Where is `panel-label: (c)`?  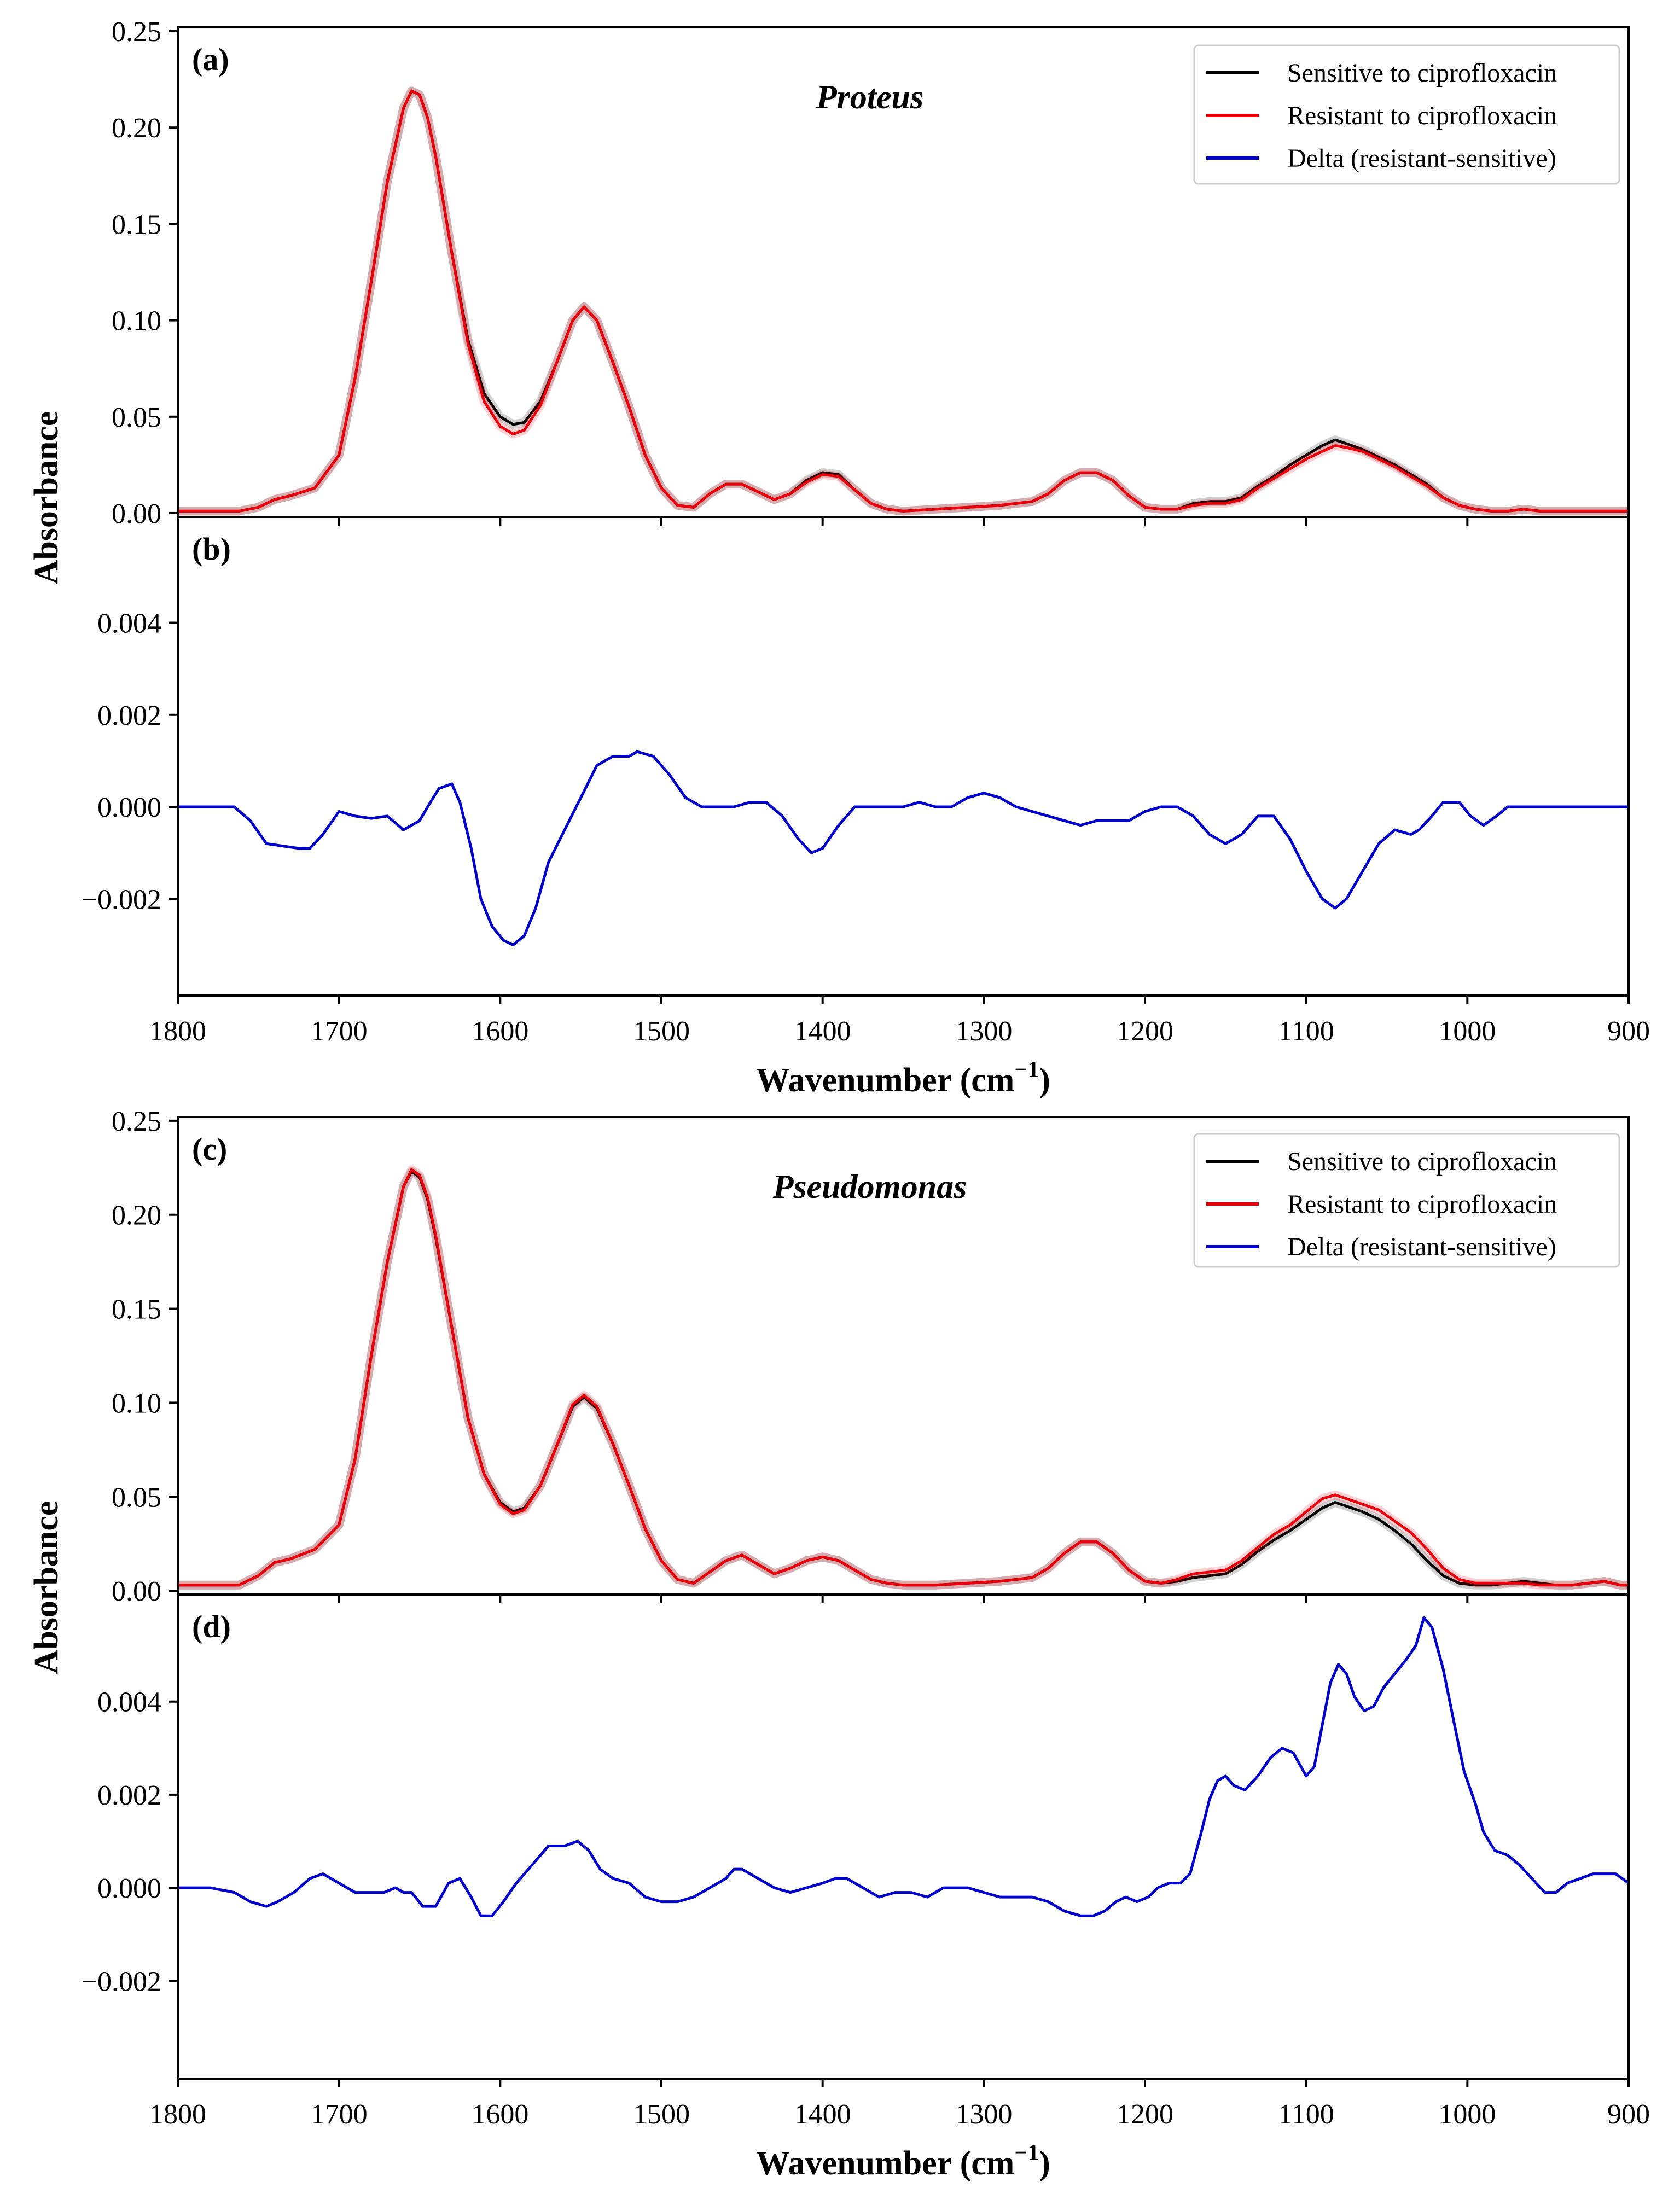
panel-label: (c) is located at coordinates (209, 1149).